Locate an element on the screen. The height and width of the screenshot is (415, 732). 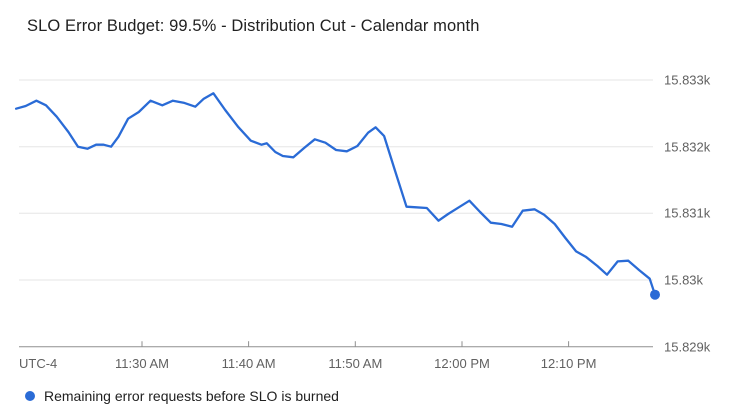
x-tick-label: 11:50 AM is located at coordinates (355, 363).